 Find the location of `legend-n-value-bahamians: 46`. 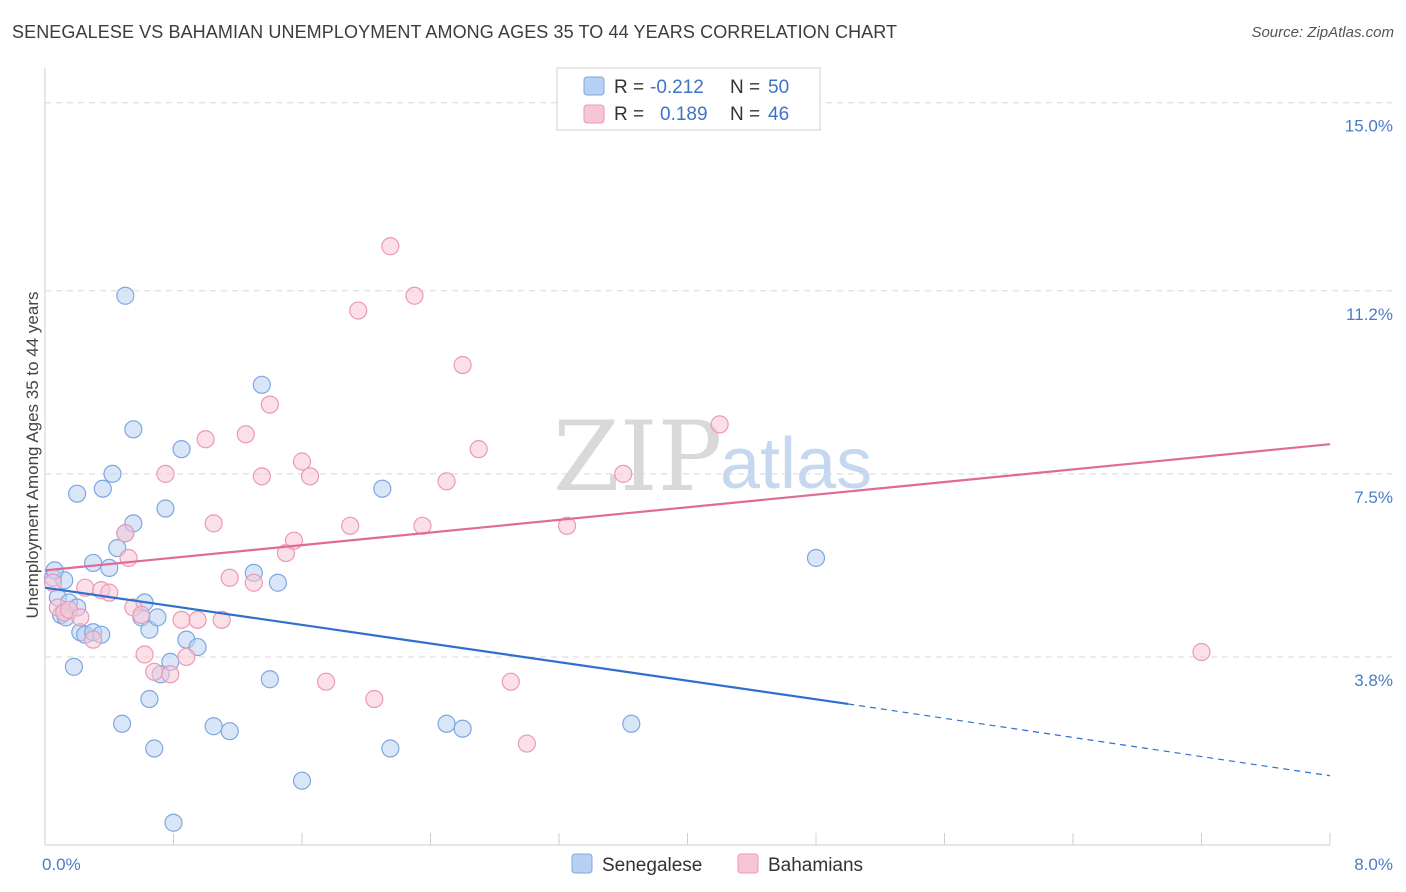

legend-n-value-bahamians: 46 is located at coordinates (778, 114).